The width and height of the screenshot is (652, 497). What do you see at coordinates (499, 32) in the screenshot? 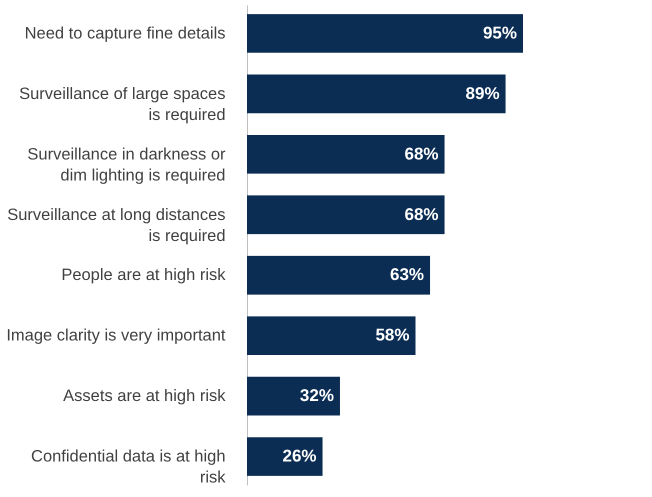
I see `data-label: 95%` at bounding box center [499, 32].